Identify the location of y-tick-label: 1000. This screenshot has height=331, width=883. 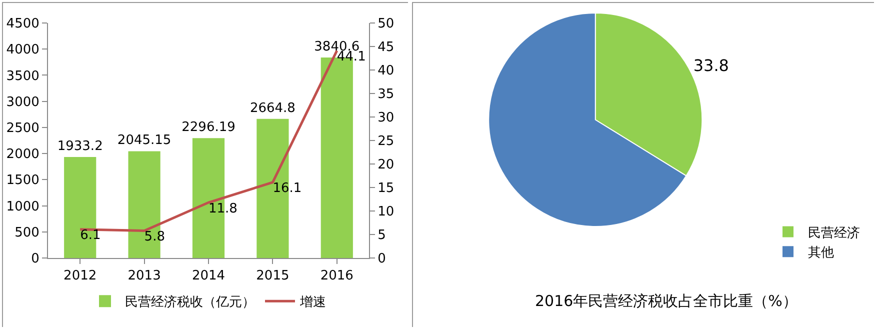
(23, 206).